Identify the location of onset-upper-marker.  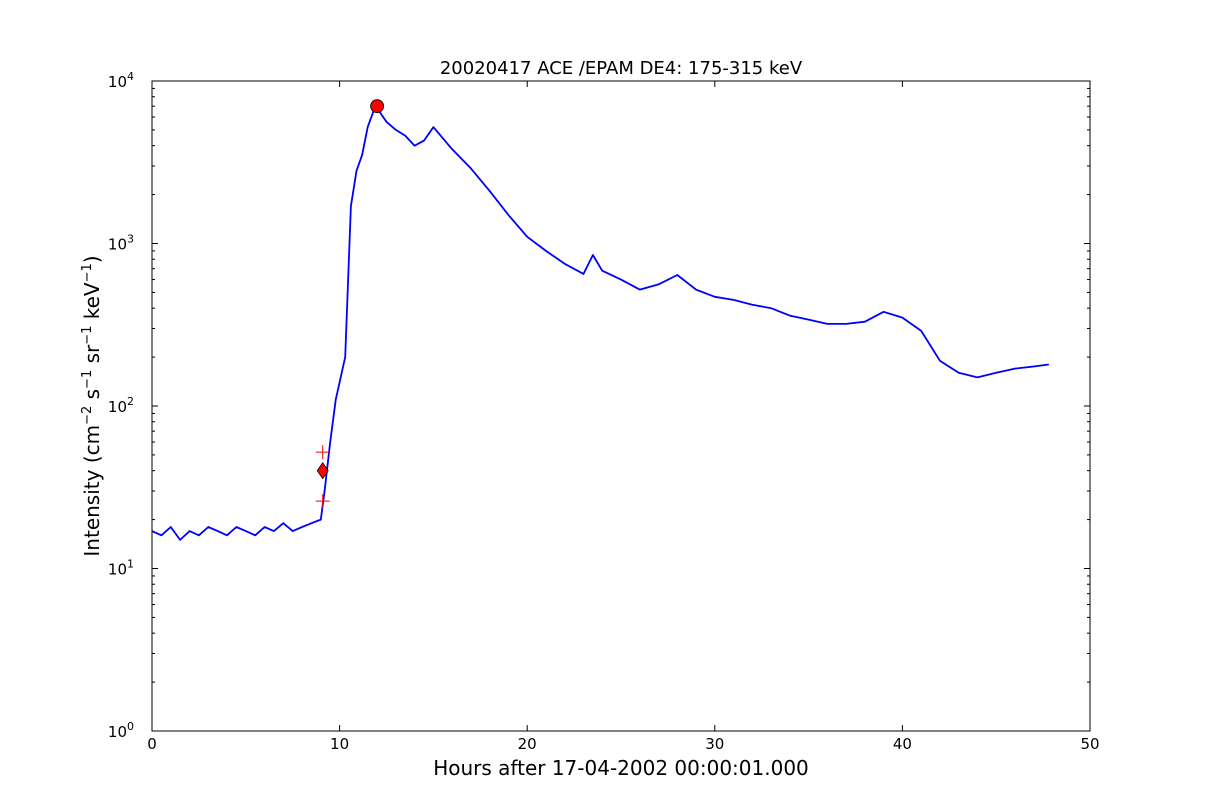
(322, 452).